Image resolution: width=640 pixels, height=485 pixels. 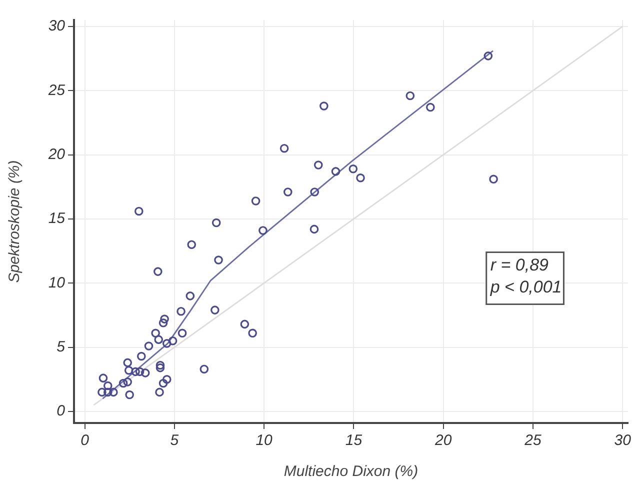 I want to click on x-tick-label: 15, so click(x=354, y=441).